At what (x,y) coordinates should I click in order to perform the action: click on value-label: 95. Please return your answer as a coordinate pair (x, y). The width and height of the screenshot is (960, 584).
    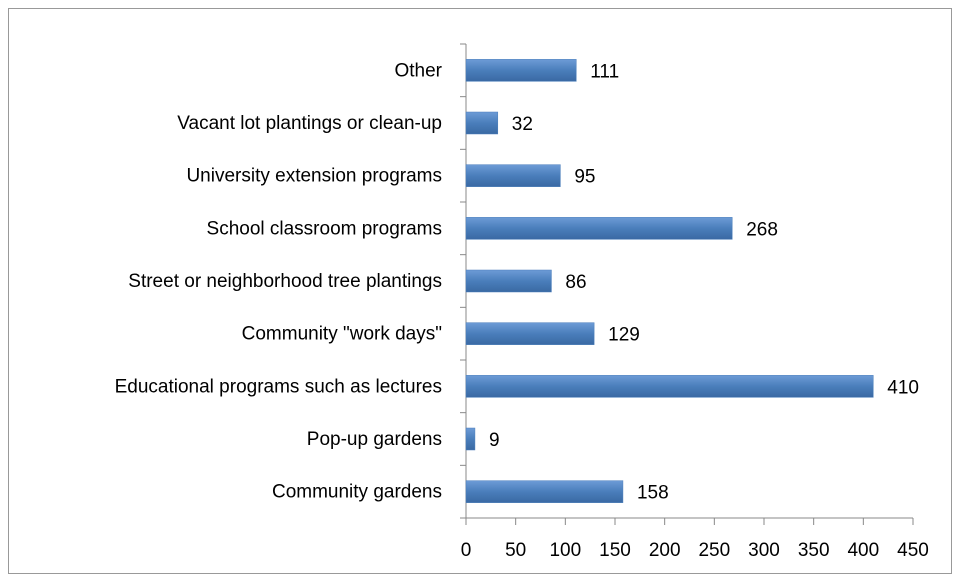
    Looking at the image, I should click on (584, 177).